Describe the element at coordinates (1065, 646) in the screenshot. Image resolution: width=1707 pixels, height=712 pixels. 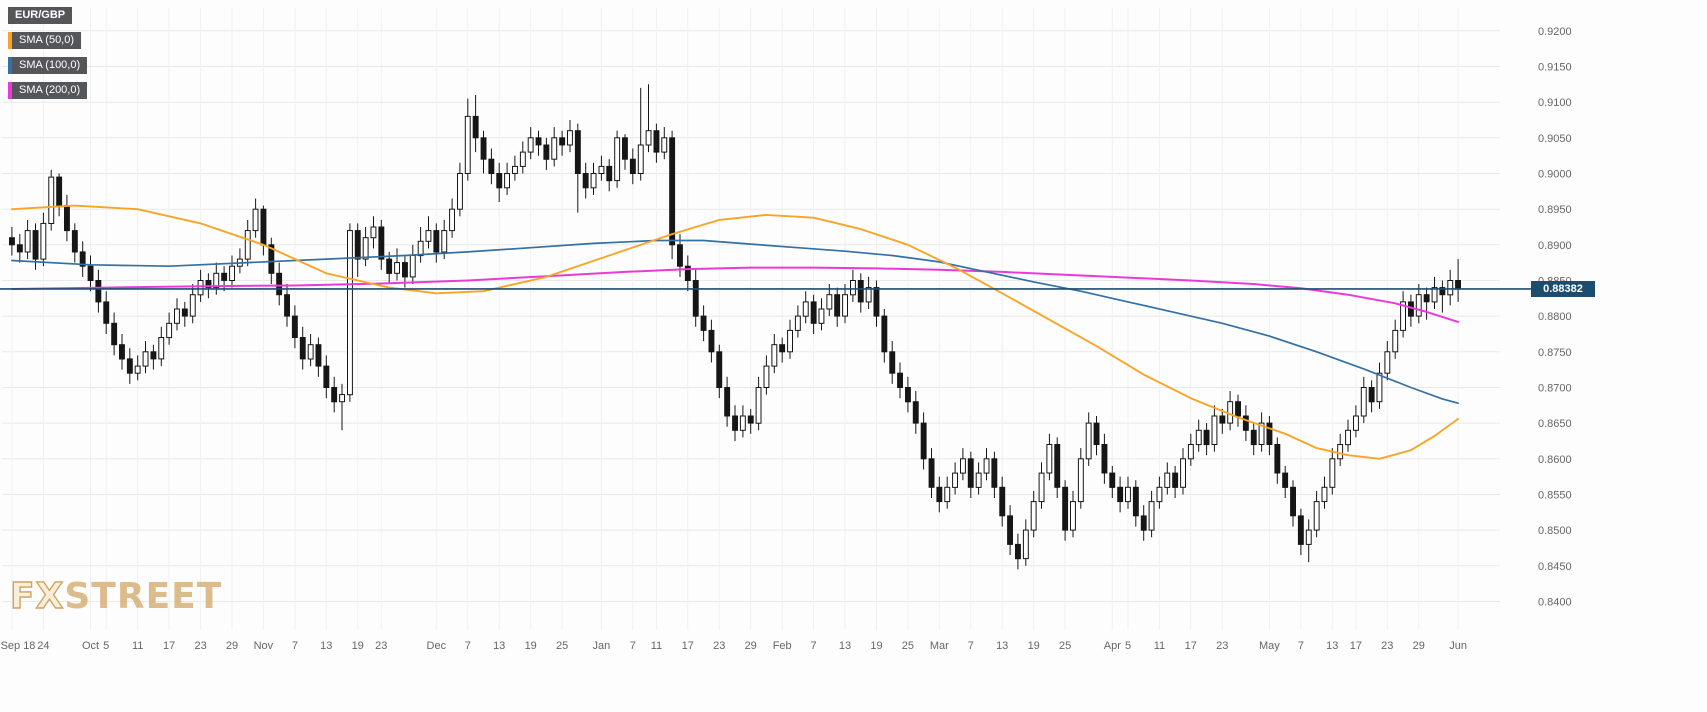
I see `x-tick-label: 25` at that location.